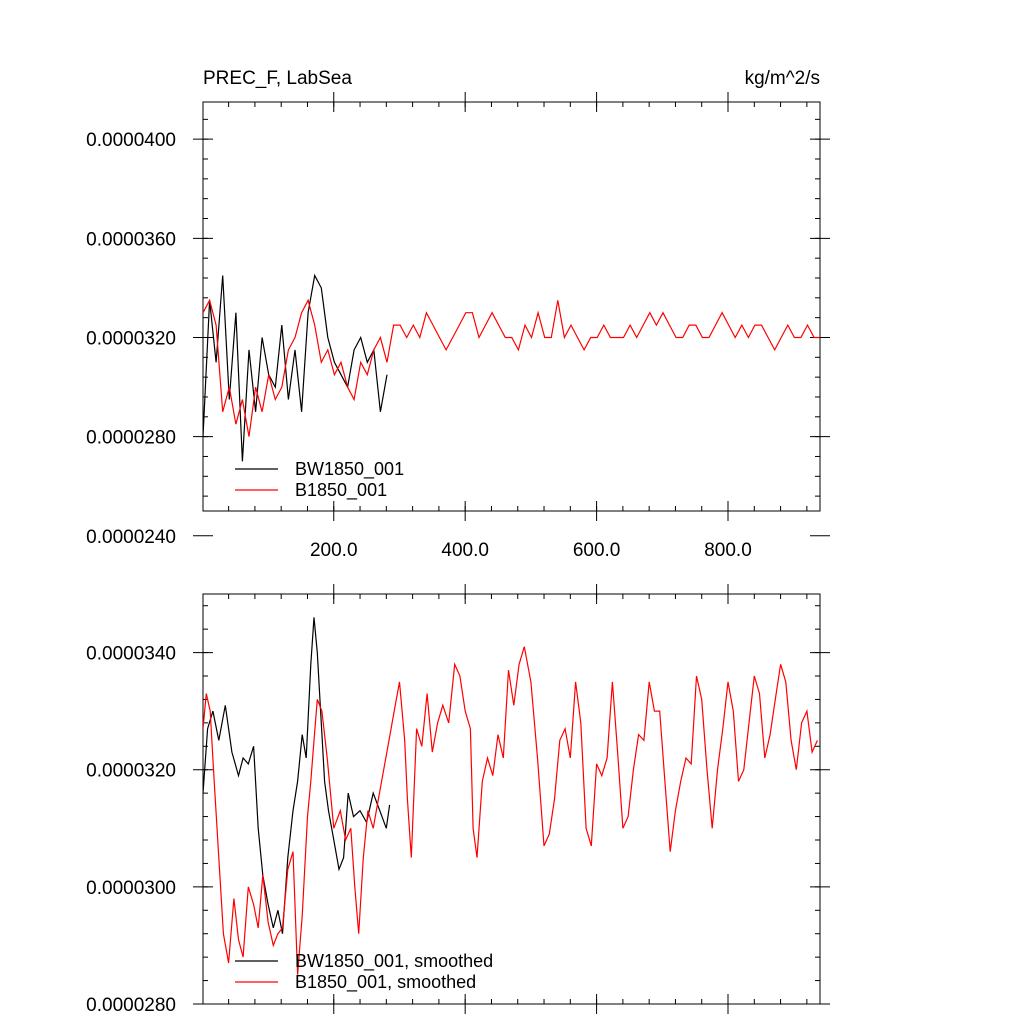 This screenshot has width=1024, height=1024. Describe the element at coordinates (728, 550) in the screenshot. I see `x-tick-label: 800.0` at that location.